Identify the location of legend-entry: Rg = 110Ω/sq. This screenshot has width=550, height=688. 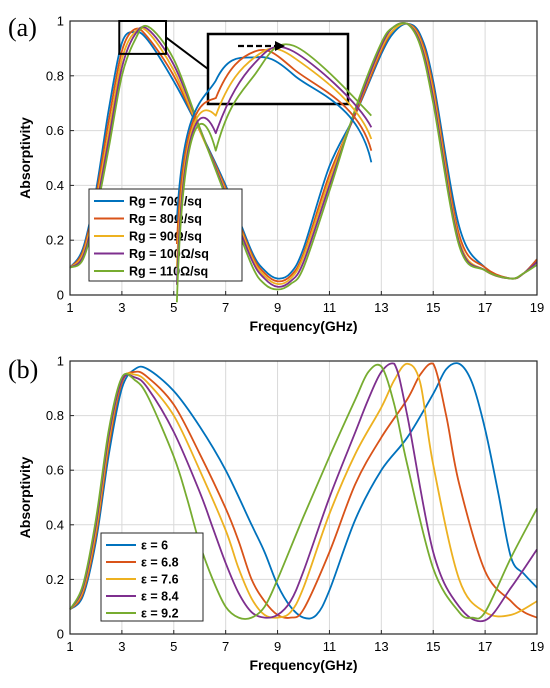
(168, 272).